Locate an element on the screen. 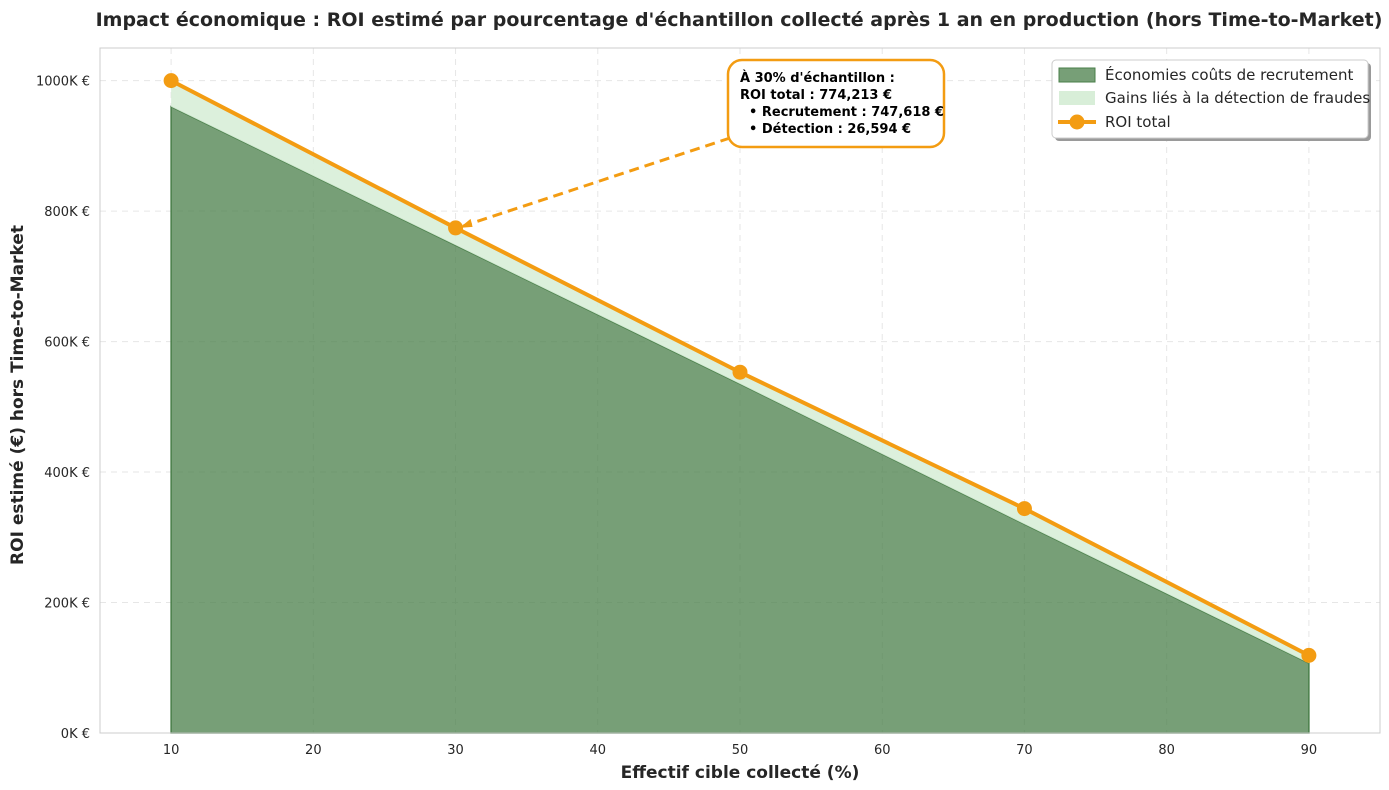 The height and width of the screenshot is (790, 1389). y-tick-label: 600K € is located at coordinates (67, 343).